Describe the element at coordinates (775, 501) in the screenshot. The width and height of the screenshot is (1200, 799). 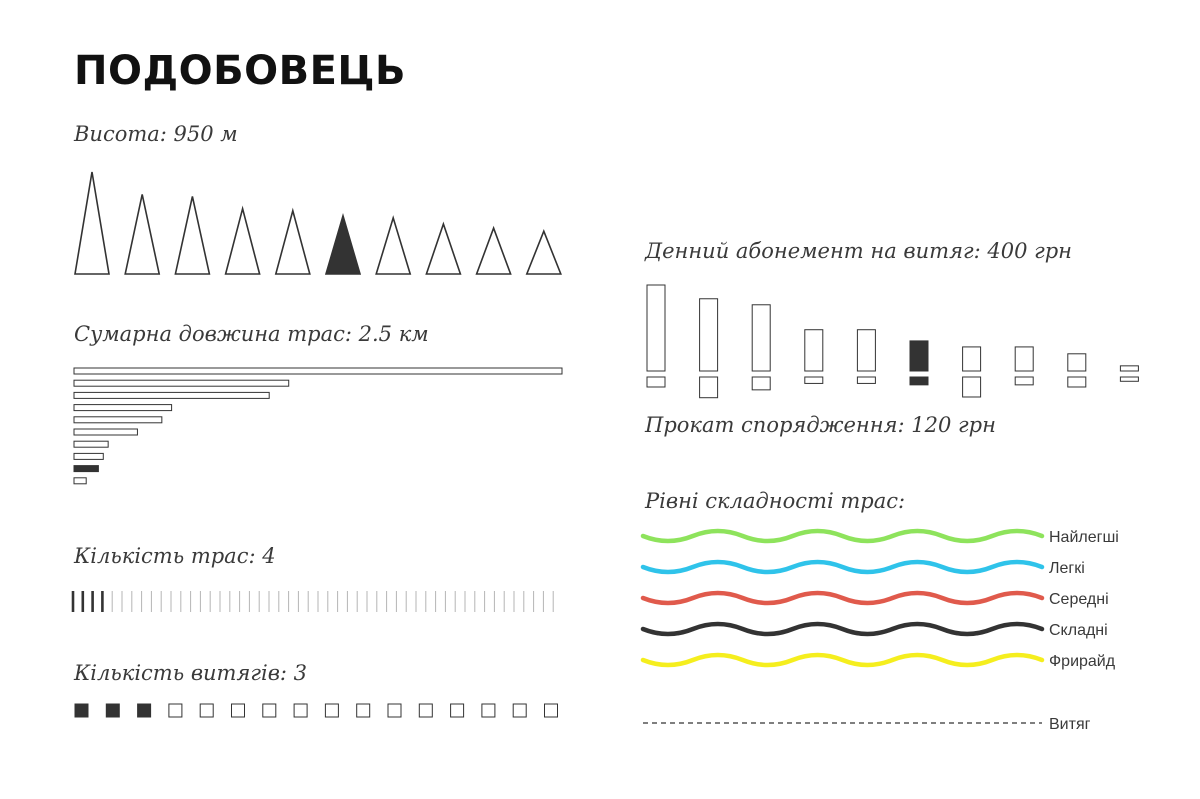
I see `difficulty-label: Рівні складності трас:` at that location.